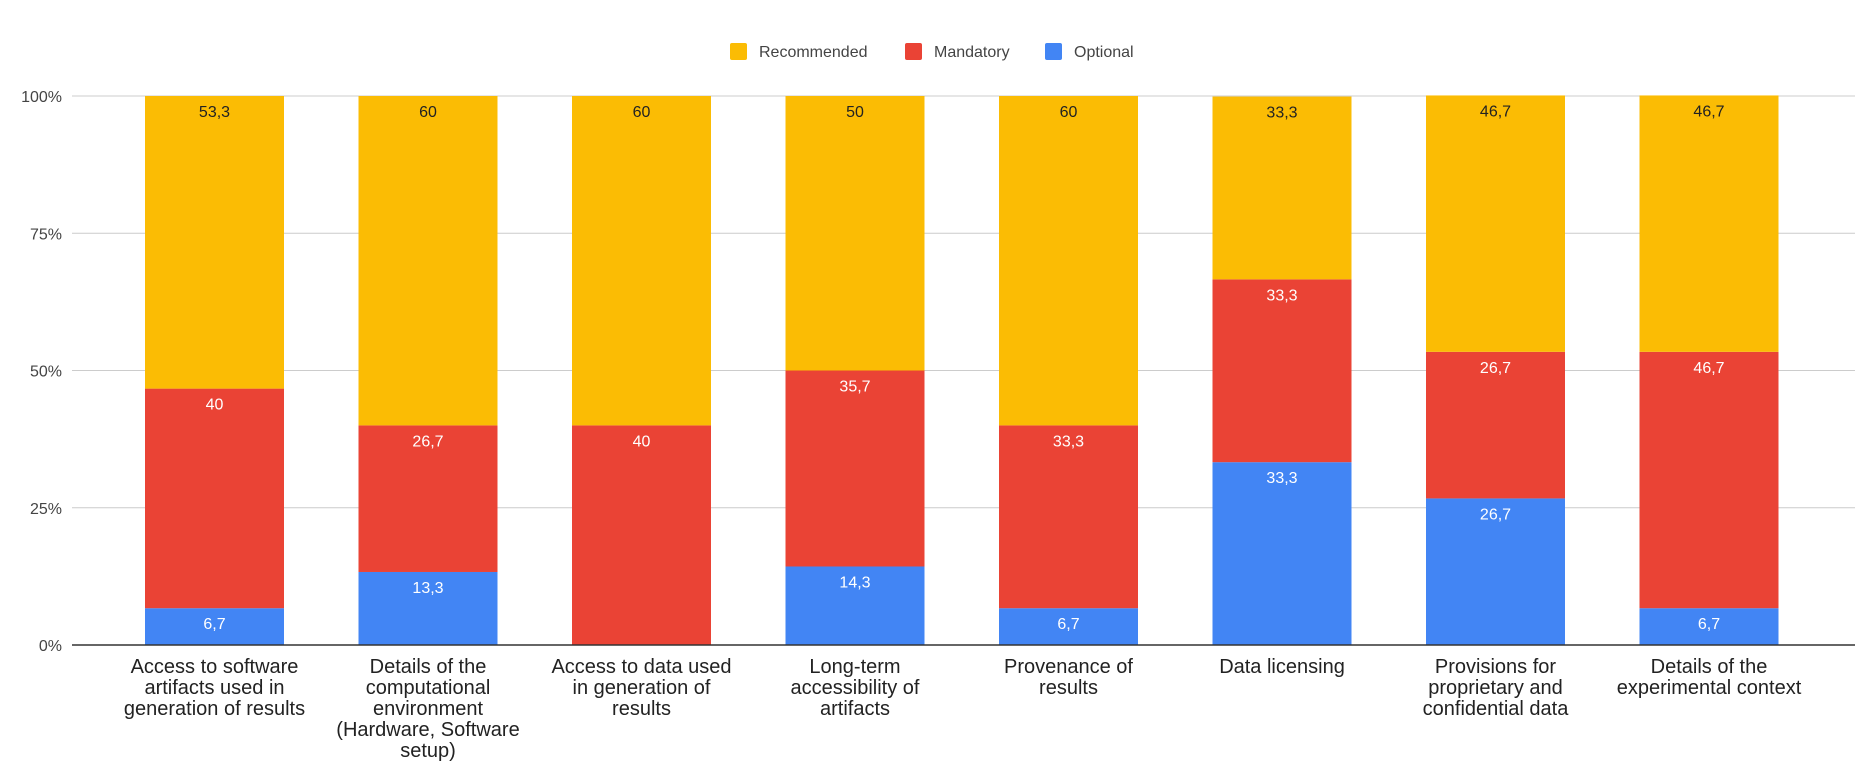 This screenshot has width=1859, height=767. What do you see at coordinates (214, 112) in the screenshot?
I see `data-label-recommended: 53,3` at bounding box center [214, 112].